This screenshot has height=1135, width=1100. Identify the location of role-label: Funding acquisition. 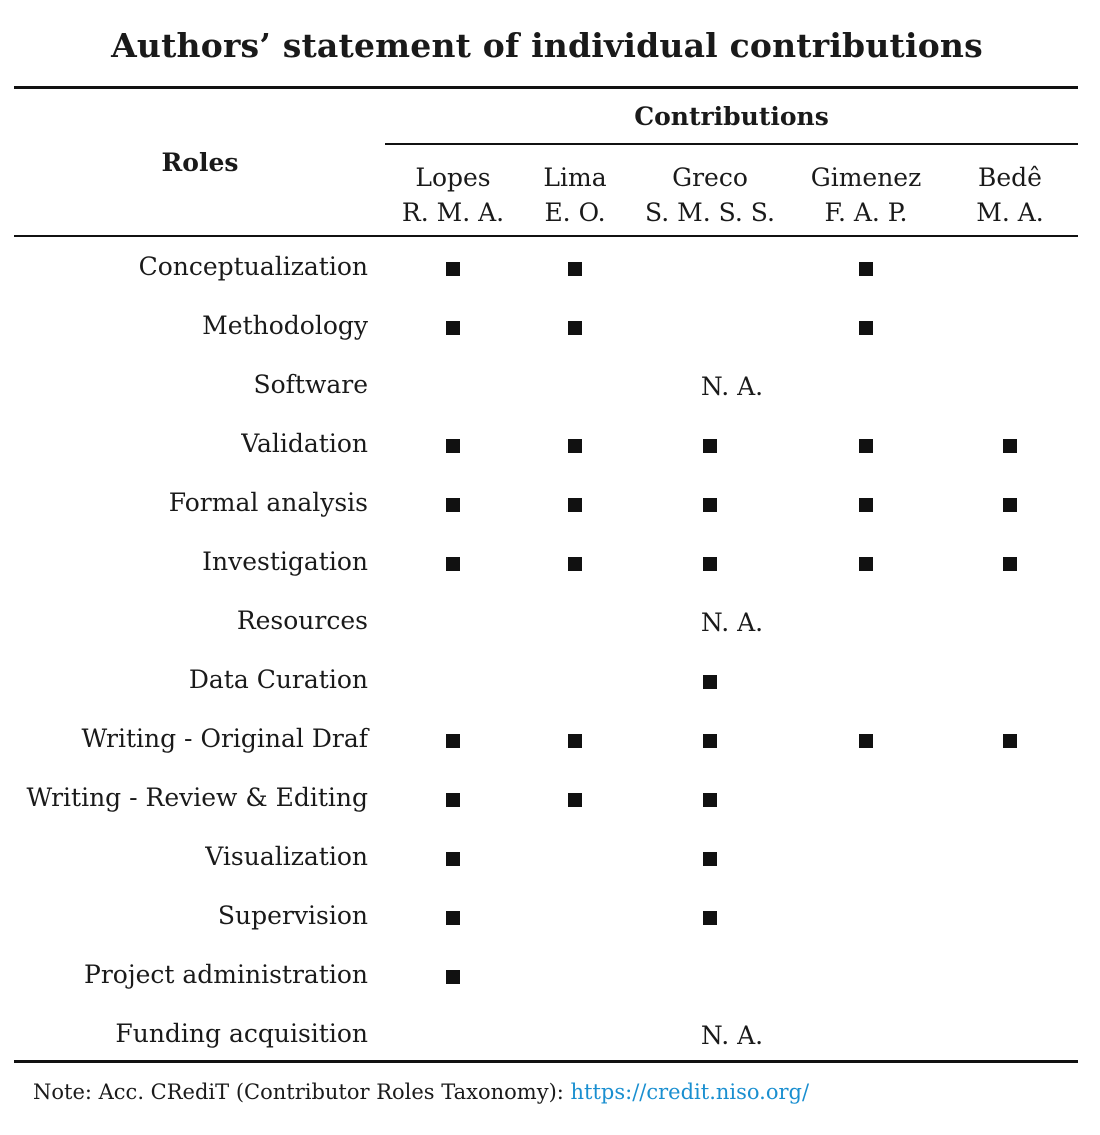
(241, 1033).